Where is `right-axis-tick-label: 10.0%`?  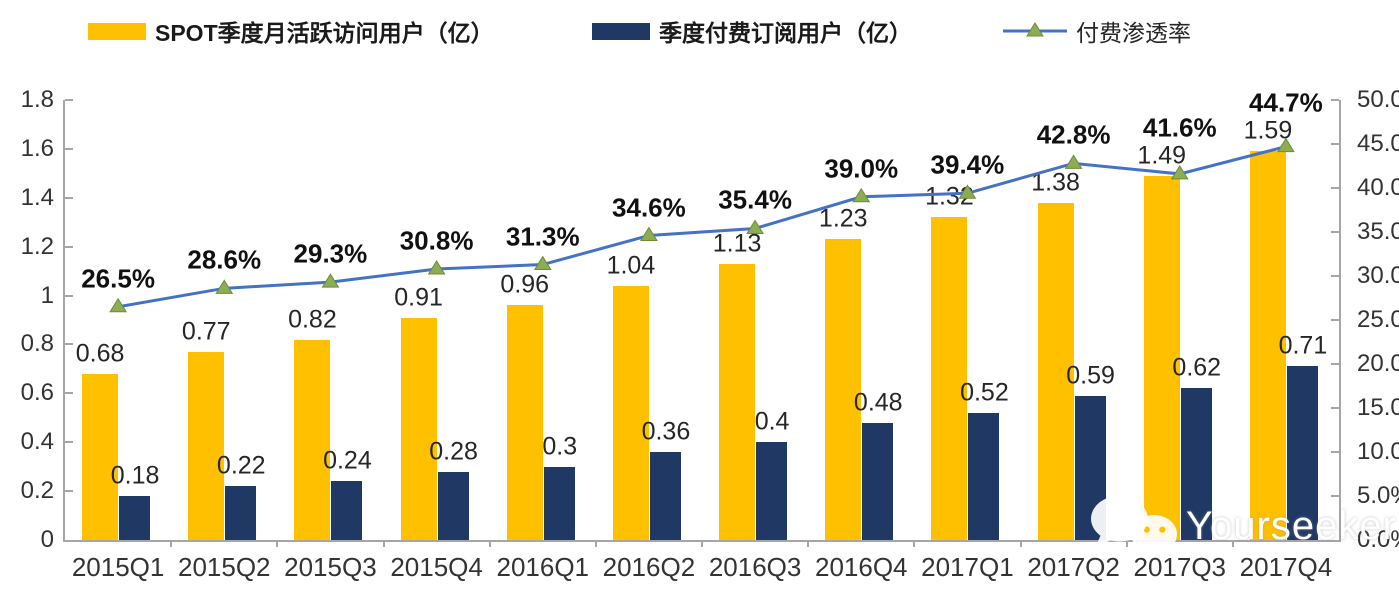 right-axis-tick-label: 10.0% is located at coordinates (1378, 451).